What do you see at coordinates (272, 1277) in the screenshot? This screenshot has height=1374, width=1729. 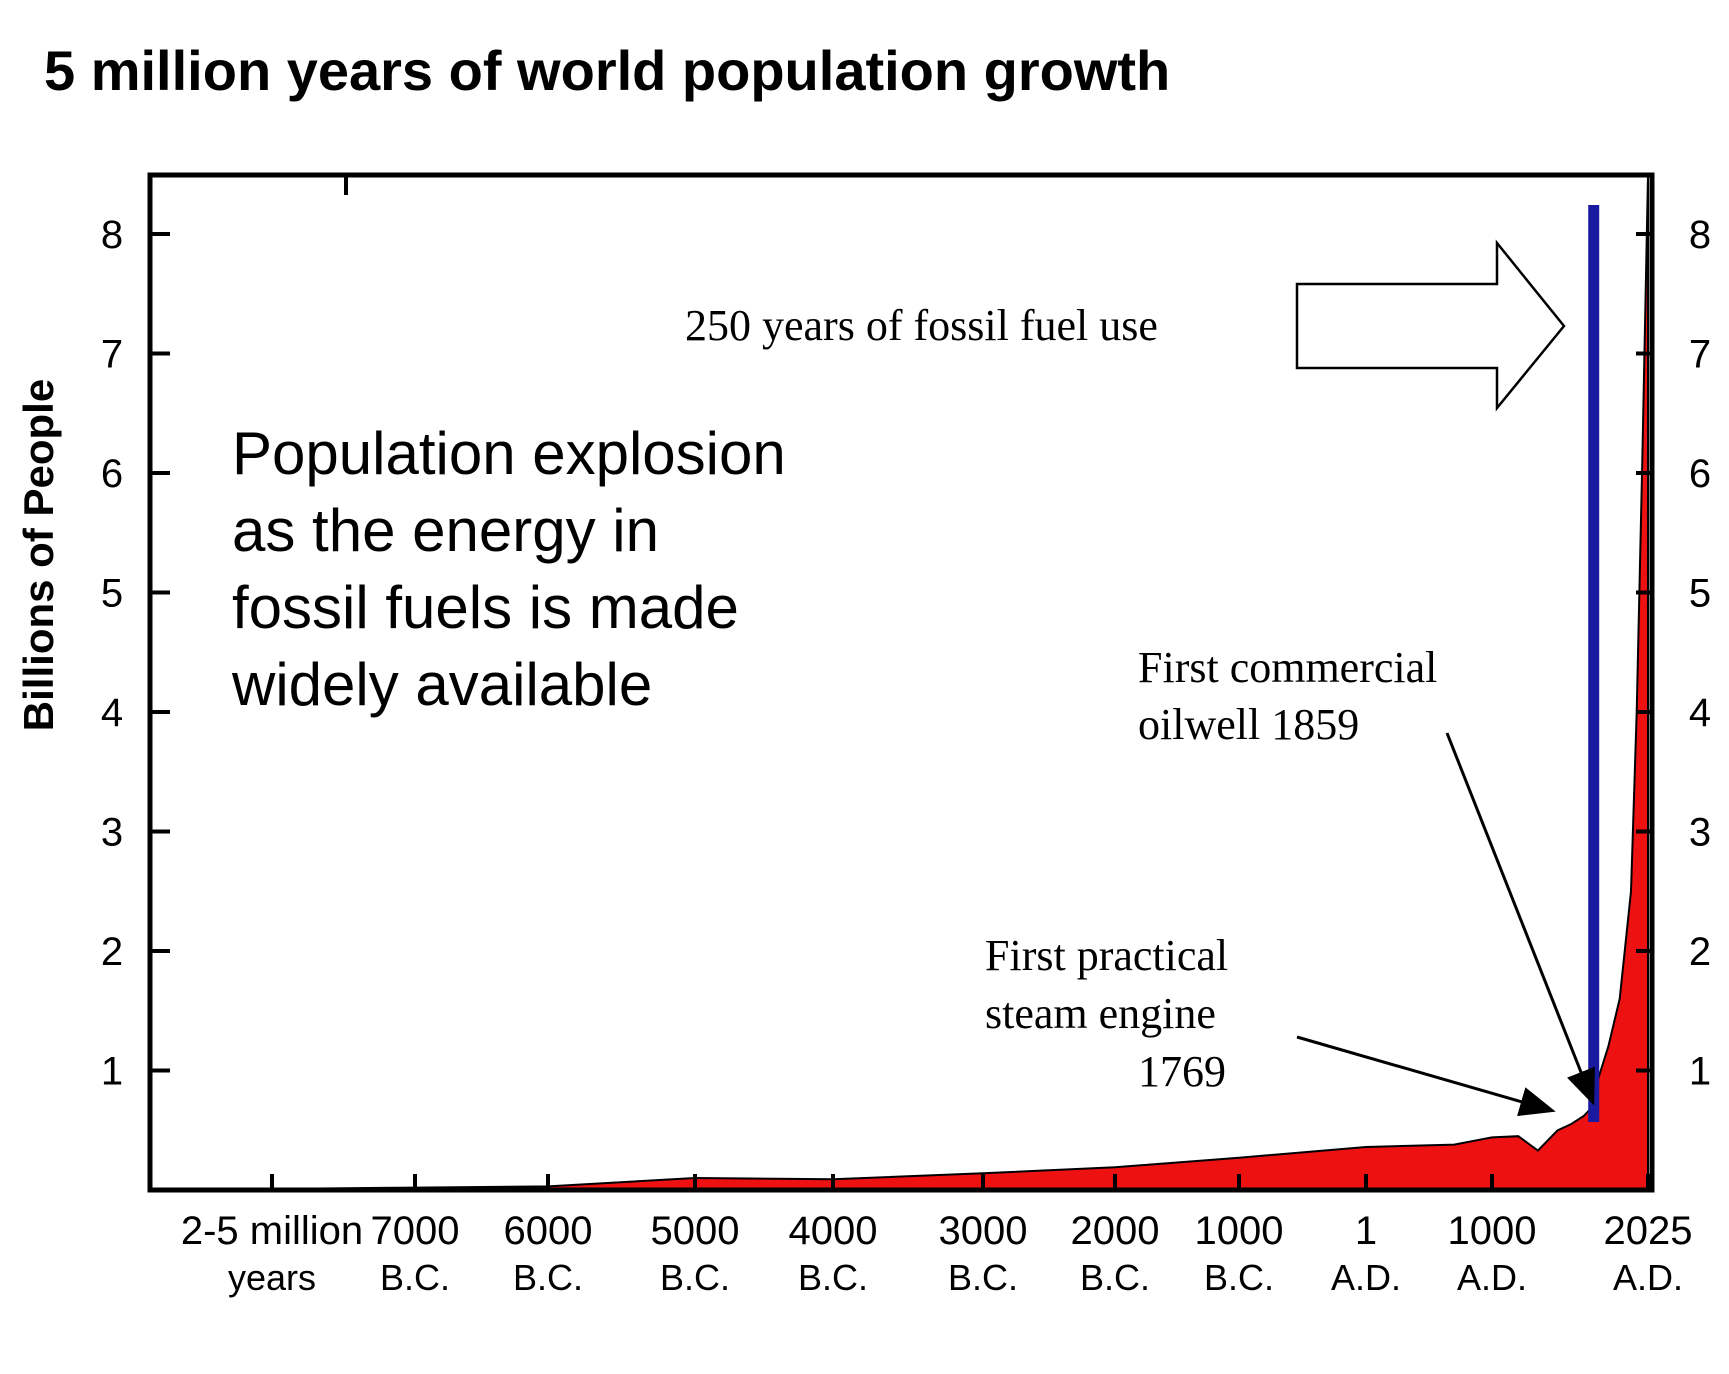 I see `x-tick-label-era: years` at bounding box center [272, 1277].